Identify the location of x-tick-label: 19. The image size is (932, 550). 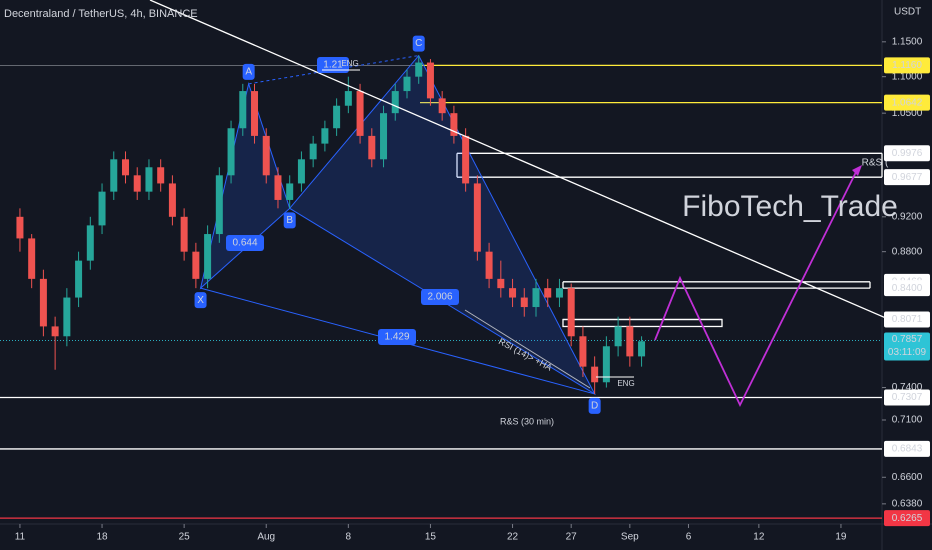
(841, 537).